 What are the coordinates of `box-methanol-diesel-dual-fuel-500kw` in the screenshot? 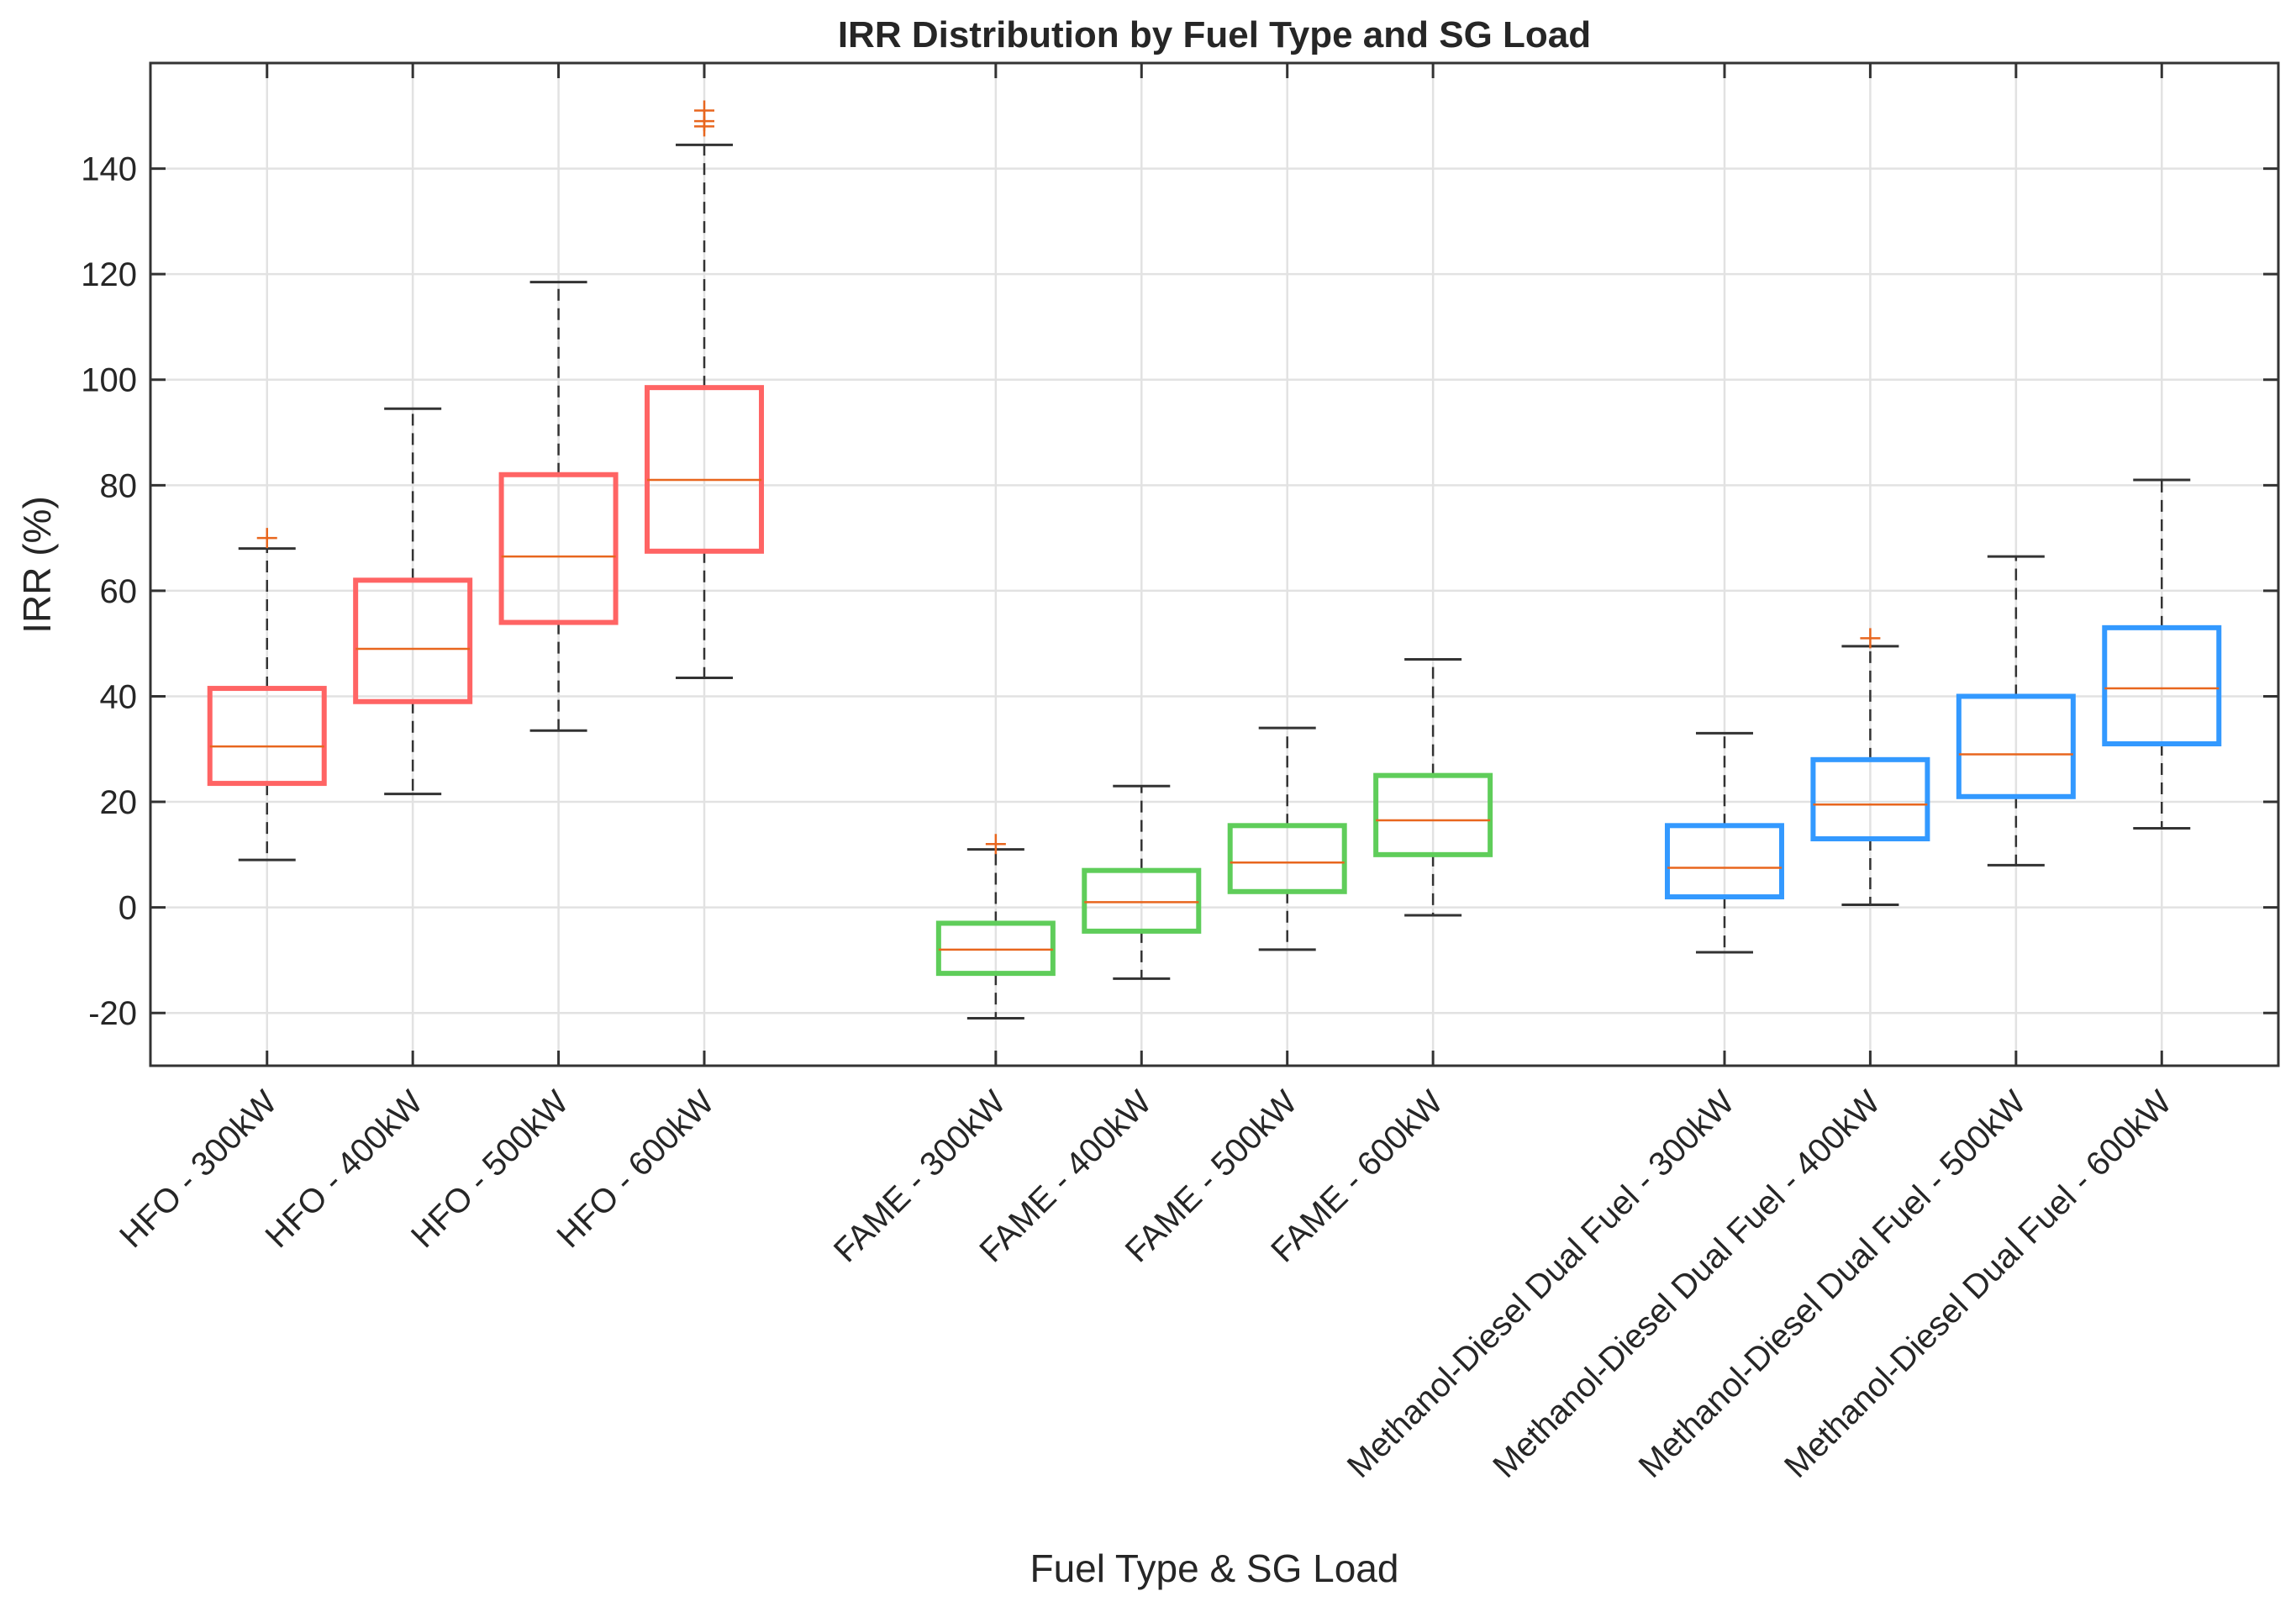 It's located at (2016, 711).